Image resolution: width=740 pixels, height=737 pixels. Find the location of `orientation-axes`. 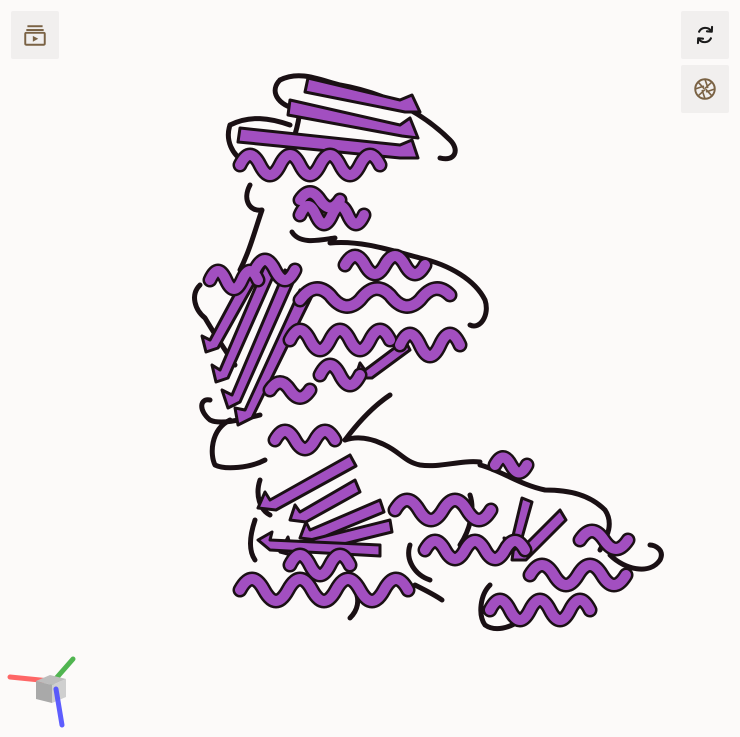

orientation-axes is located at coordinates (41, 692).